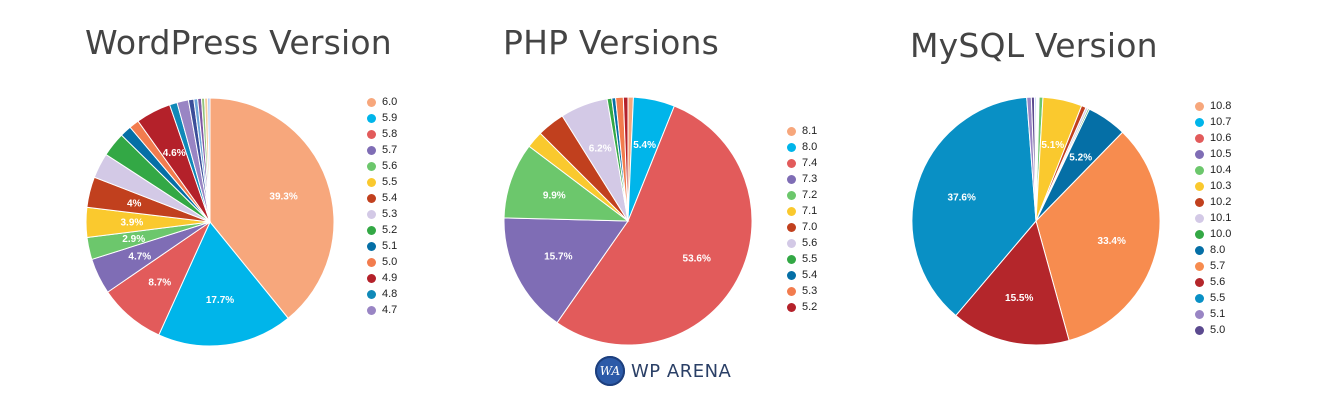 This screenshot has height=400, width=1320. Describe the element at coordinates (1221, 218) in the screenshot. I see `legend-label: 10.1` at that location.